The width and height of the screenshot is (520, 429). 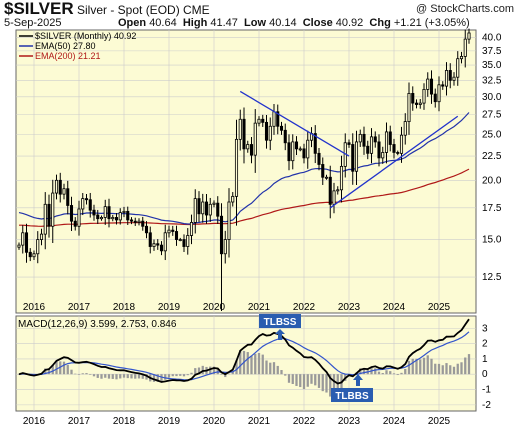 What do you see at coordinates (97, 324) in the screenshot?
I see `macd-title: MACD(12,26,9) 3.599, 2.753, 0.846` at bounding box center [97, 324].